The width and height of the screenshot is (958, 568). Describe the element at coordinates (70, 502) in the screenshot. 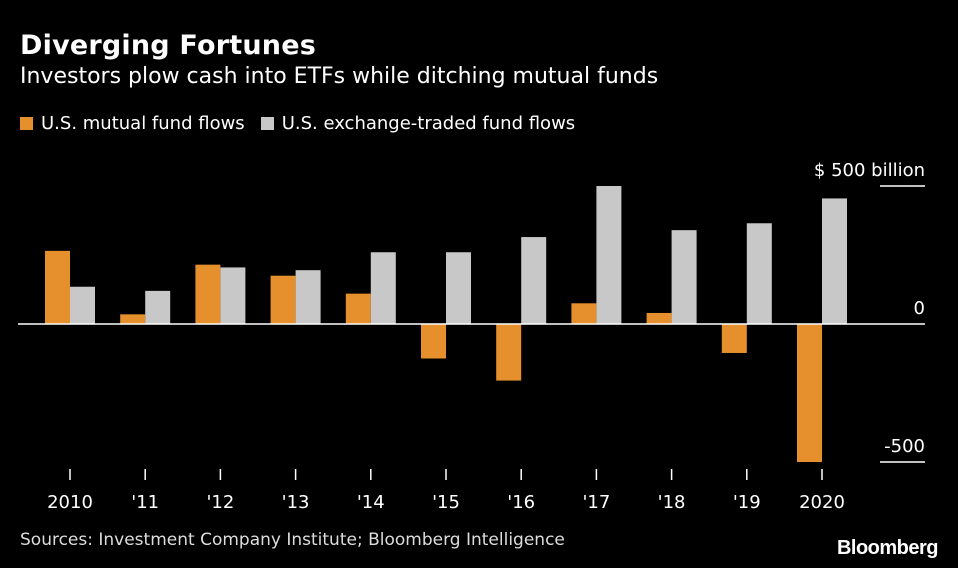

I see `x-tick-label-0: 2010` at that location.